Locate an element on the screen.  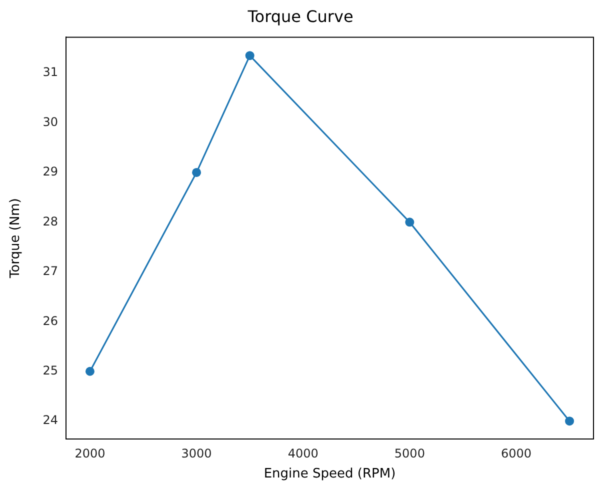
y-tick-label: 26 is located at coordinates (50, 321).